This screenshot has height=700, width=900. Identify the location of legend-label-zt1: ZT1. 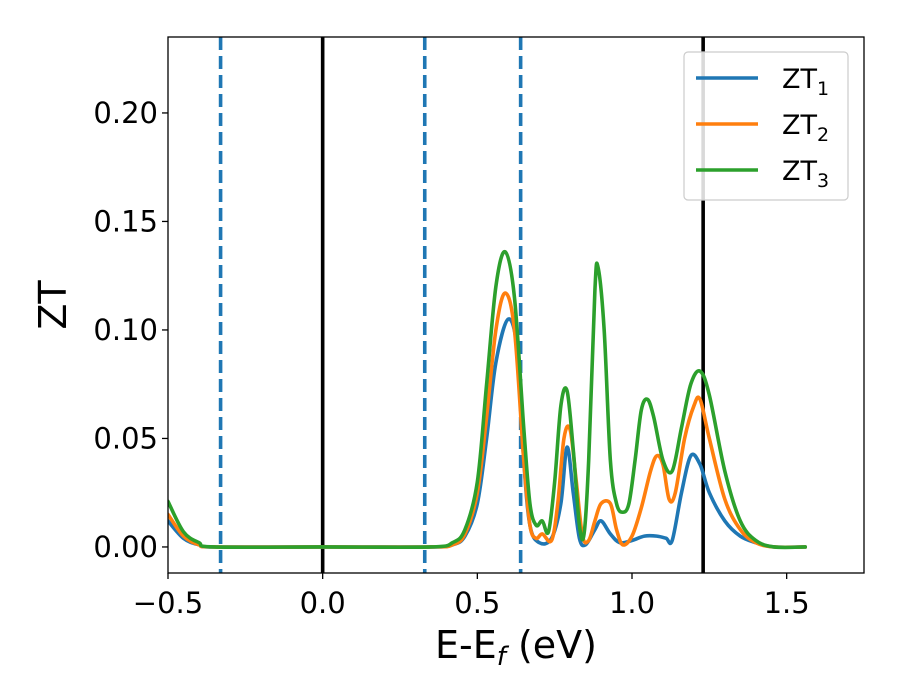
(805, 82).